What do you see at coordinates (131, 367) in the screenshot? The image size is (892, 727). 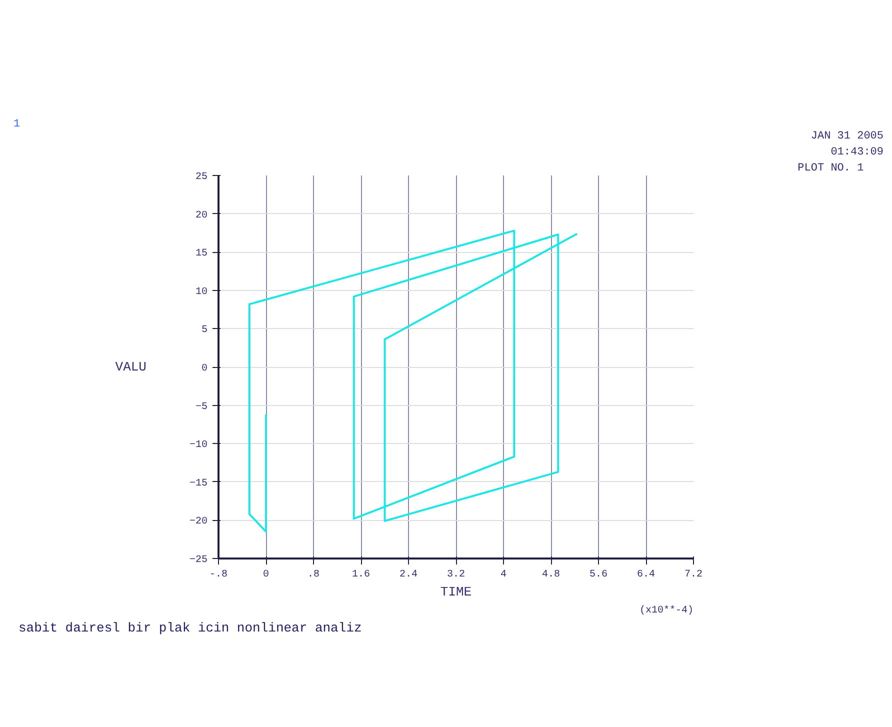 I see `y-axis-title: VALU` at bounding box center [131, 367].